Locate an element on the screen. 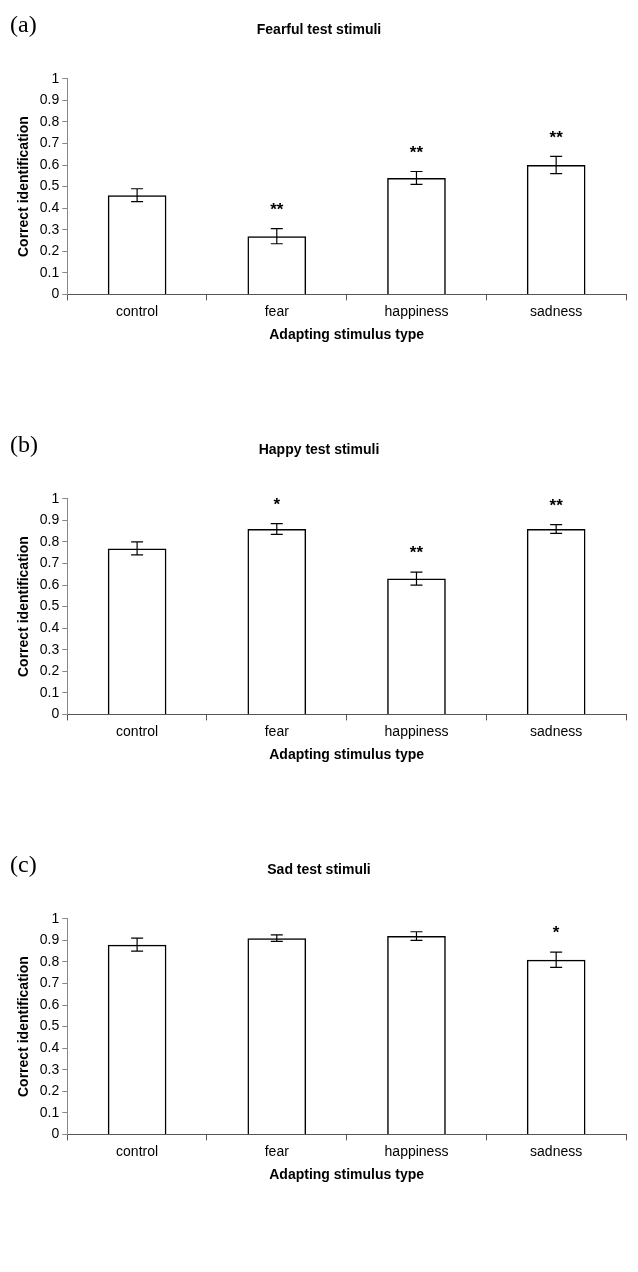  text: (b) is located at coordinates (24, 444).